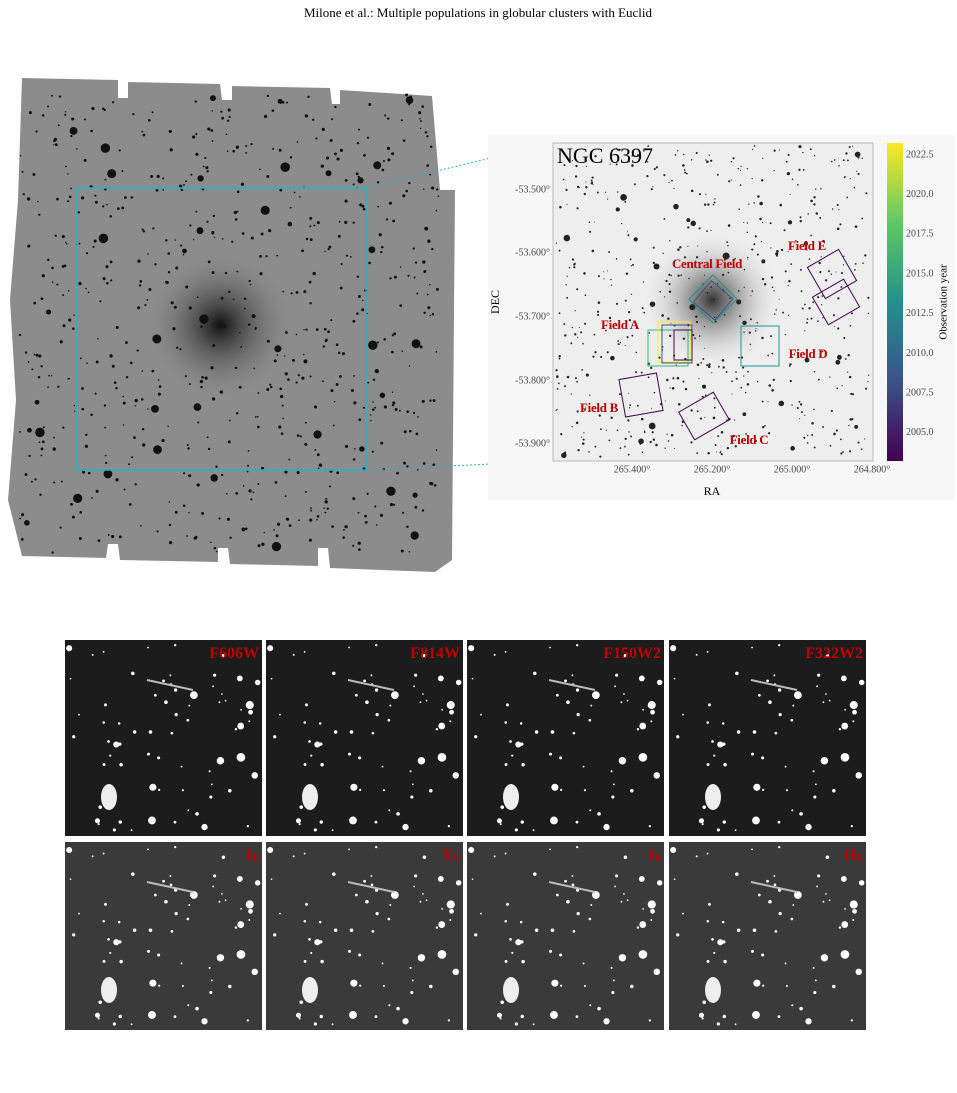 This screenshot has width=957, height=1093. I want to click on y-axis-label: DEC, so click(495, 302).